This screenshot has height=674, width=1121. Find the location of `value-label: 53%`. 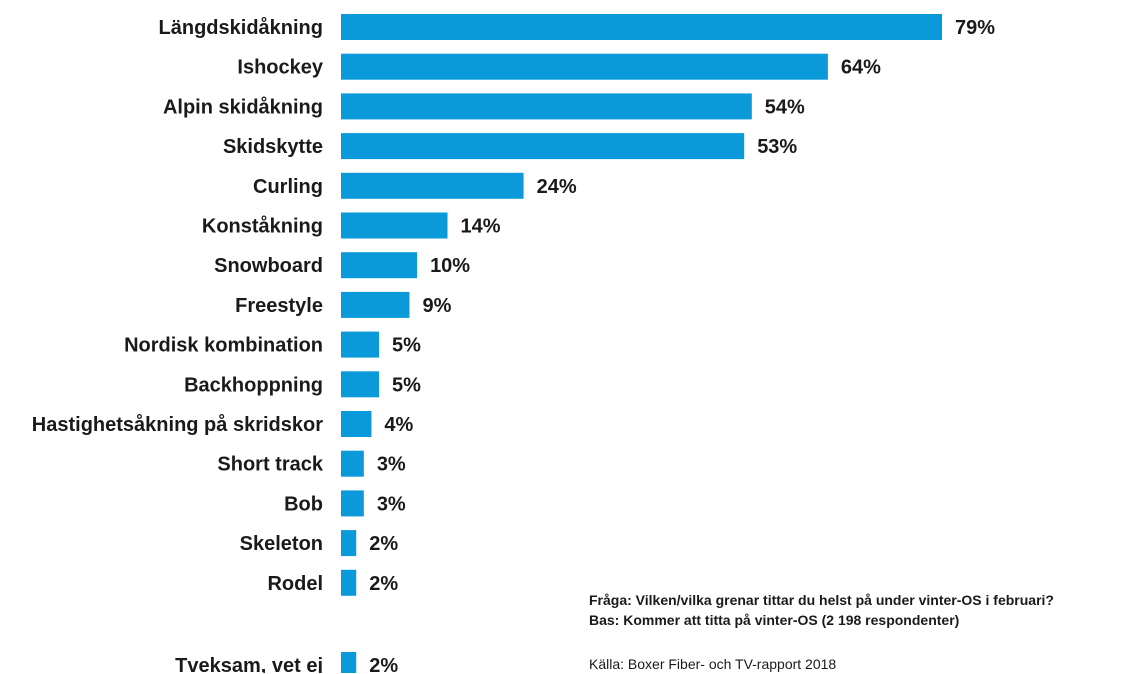

value-label: 53% is located at coordinates (777, 147).